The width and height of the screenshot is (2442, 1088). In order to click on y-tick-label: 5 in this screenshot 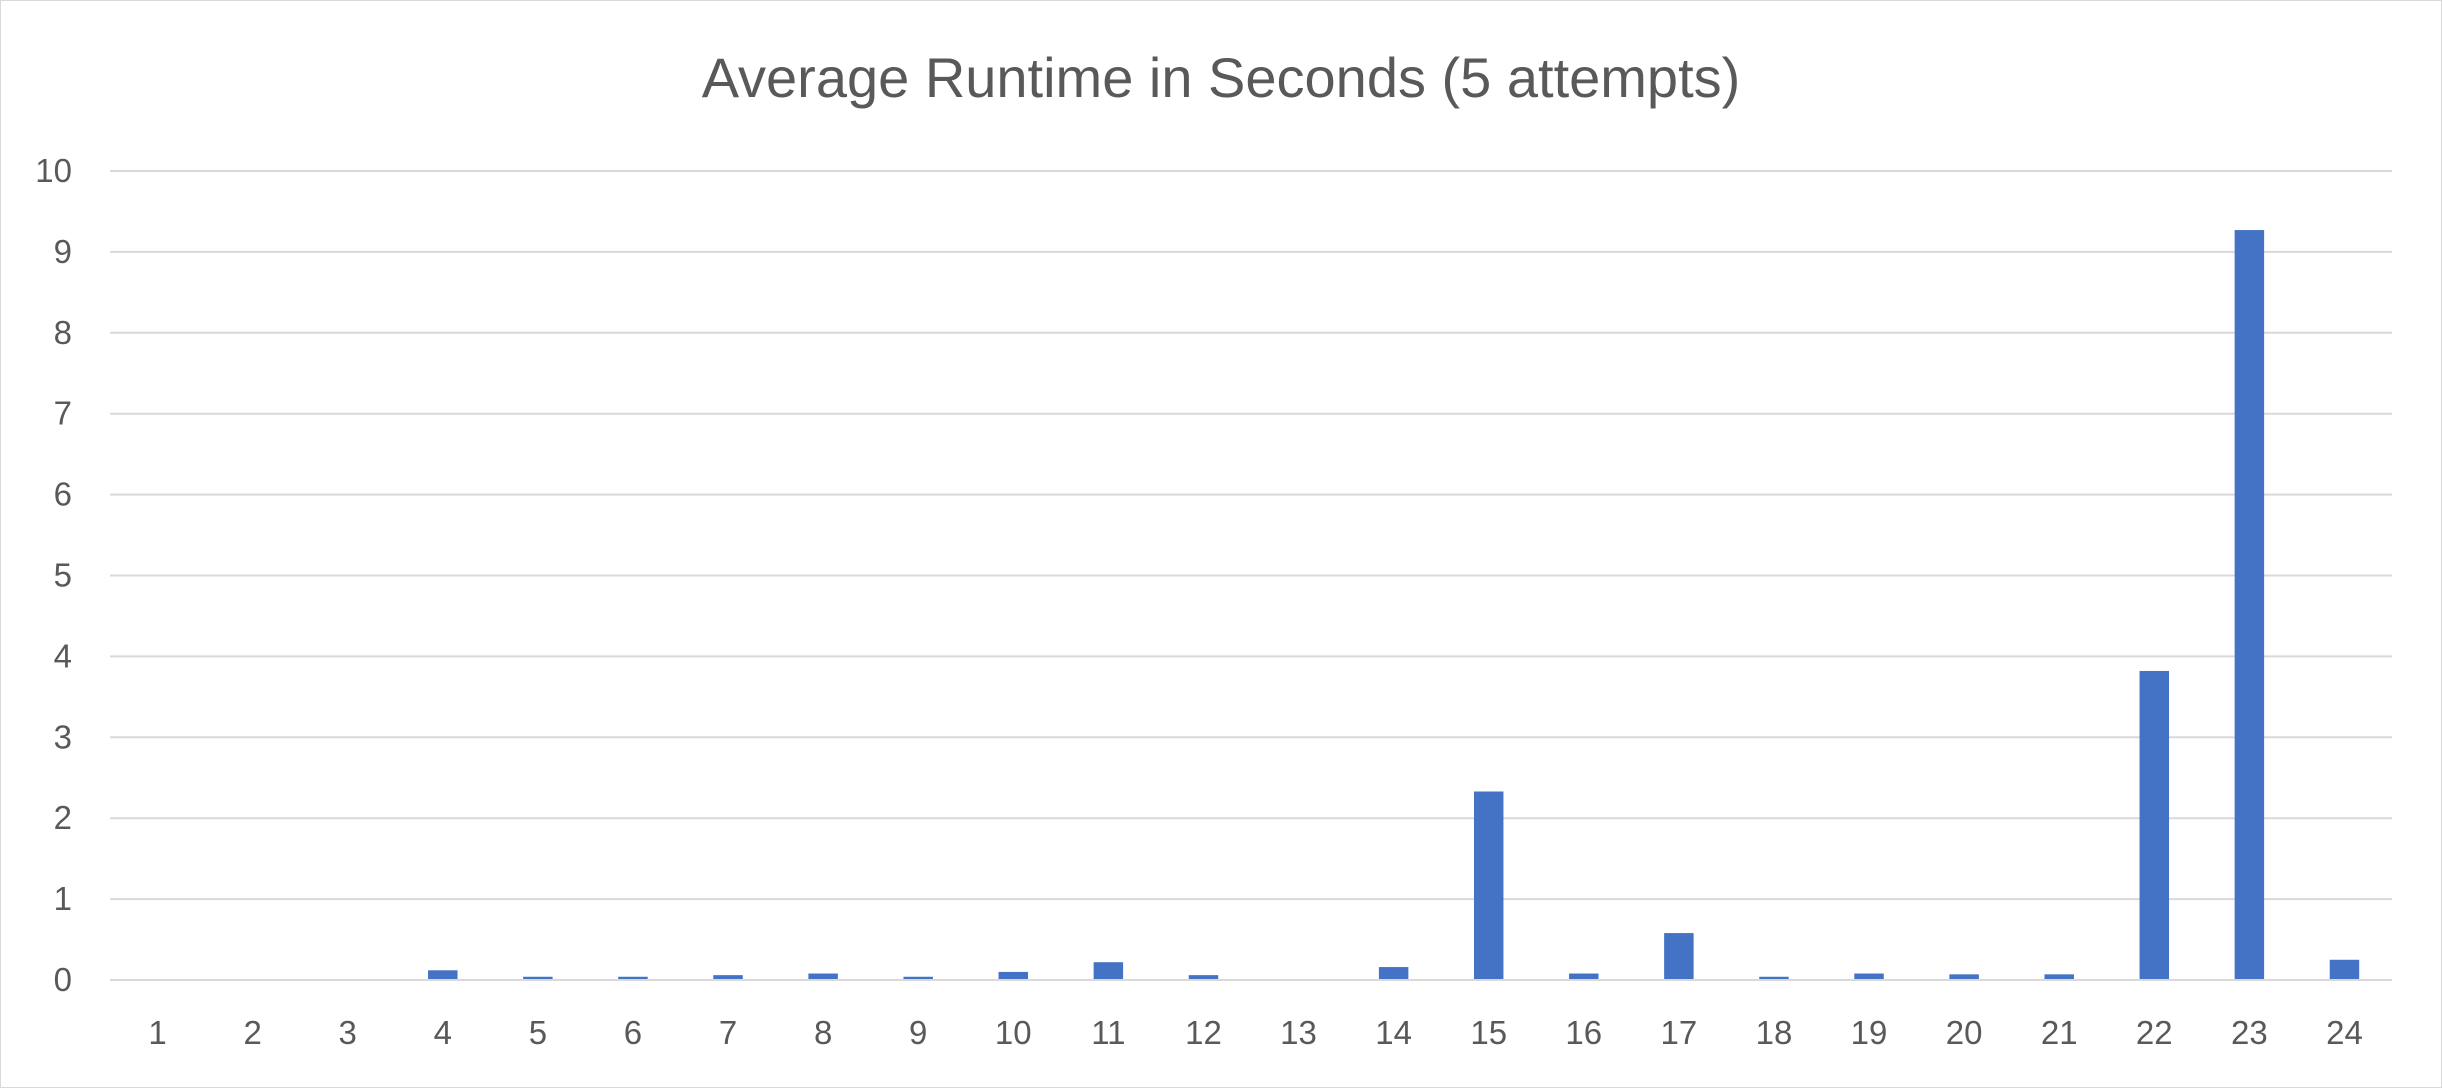, I will do `click(63, 575)`.